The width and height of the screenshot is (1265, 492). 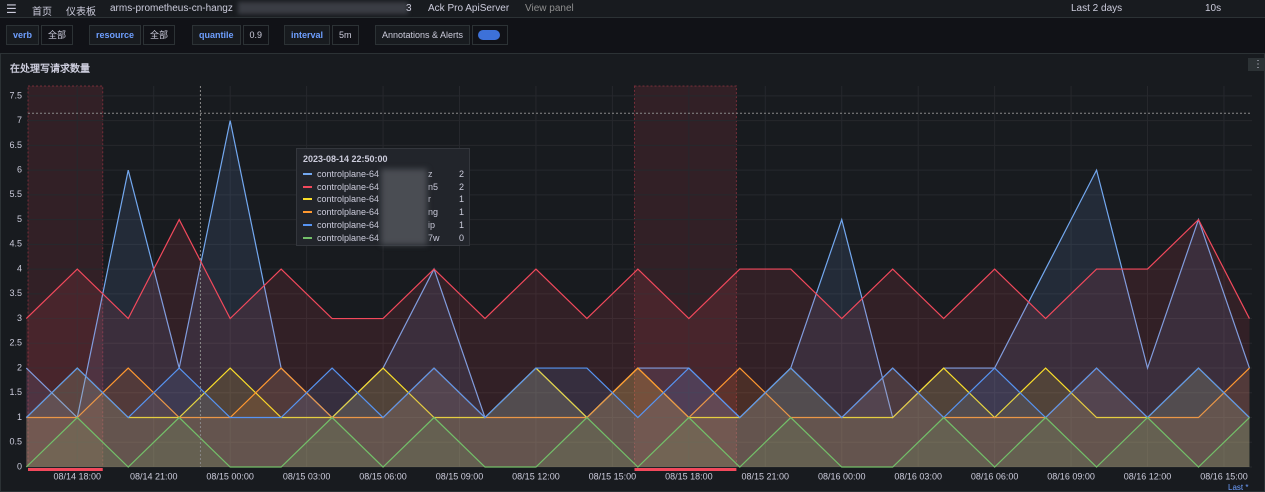 I want to click on var-value: 0.9, so click(x=256, y=35).